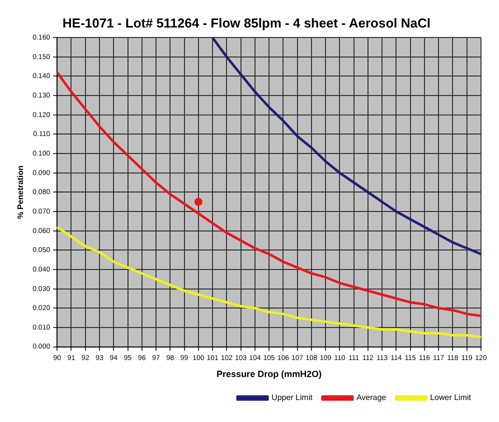  I want to click on x-axis-title: Pressure Drop (mmH2O), so click(269, 374).